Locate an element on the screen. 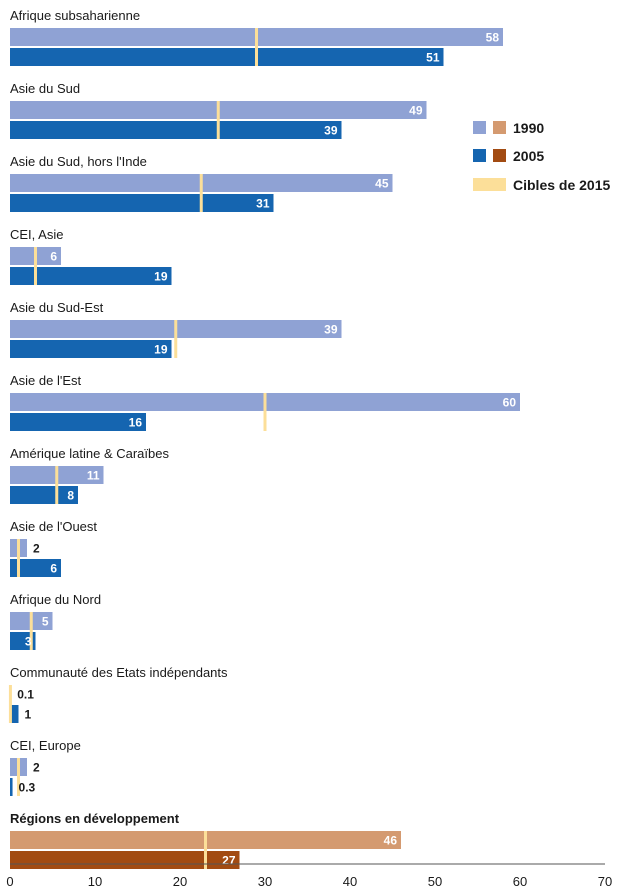  value-label: 45 is located at coordinates (382, 184).